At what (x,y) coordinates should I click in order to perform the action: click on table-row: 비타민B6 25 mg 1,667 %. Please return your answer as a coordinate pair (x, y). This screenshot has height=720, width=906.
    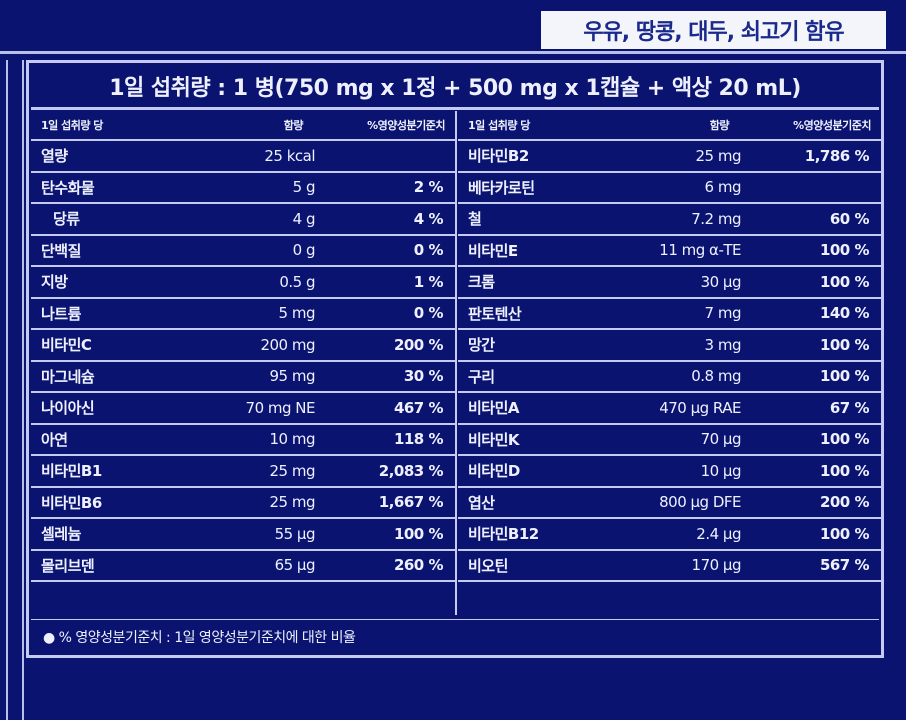
    Looking at the image, I should click on (243, 503).